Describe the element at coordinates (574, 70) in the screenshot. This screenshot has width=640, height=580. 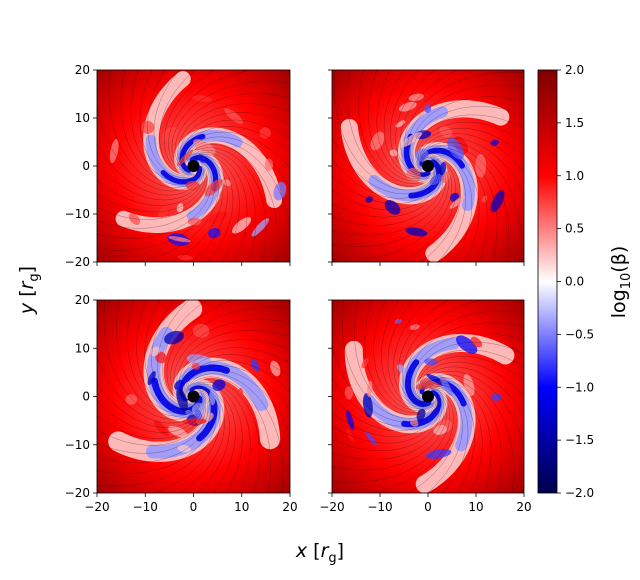
I see `colorbar-tick-label: 2.0` at that location.